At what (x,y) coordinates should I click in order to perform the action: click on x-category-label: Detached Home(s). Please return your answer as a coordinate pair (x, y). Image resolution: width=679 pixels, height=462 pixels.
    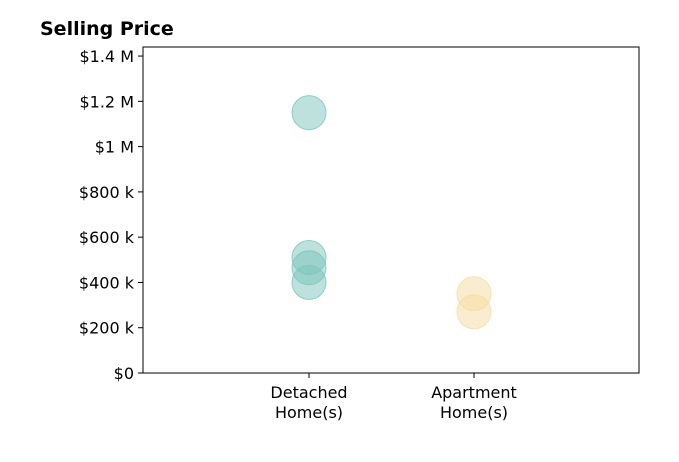
    Looking at the image, I should click on (308, 402).